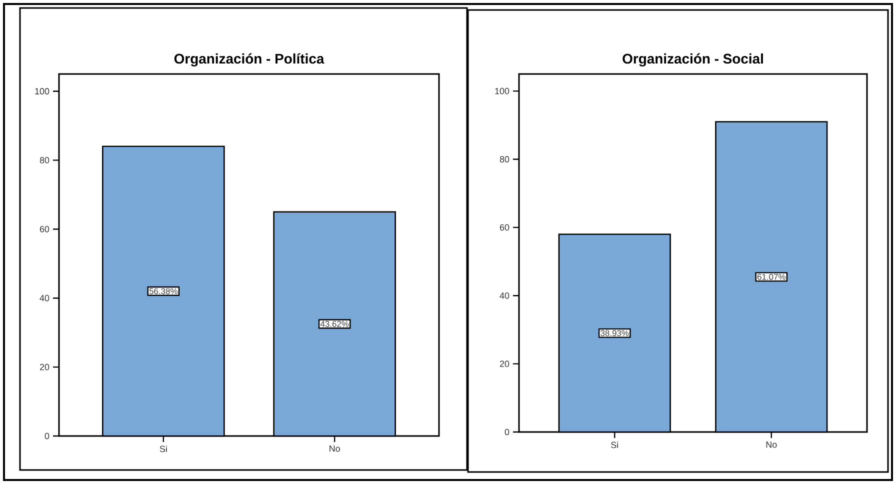 This screenshot has width=896, height=485. Describe the element at coordinates (771, 277) in the screenshot. I see `annotation: 61.07%` at that location.